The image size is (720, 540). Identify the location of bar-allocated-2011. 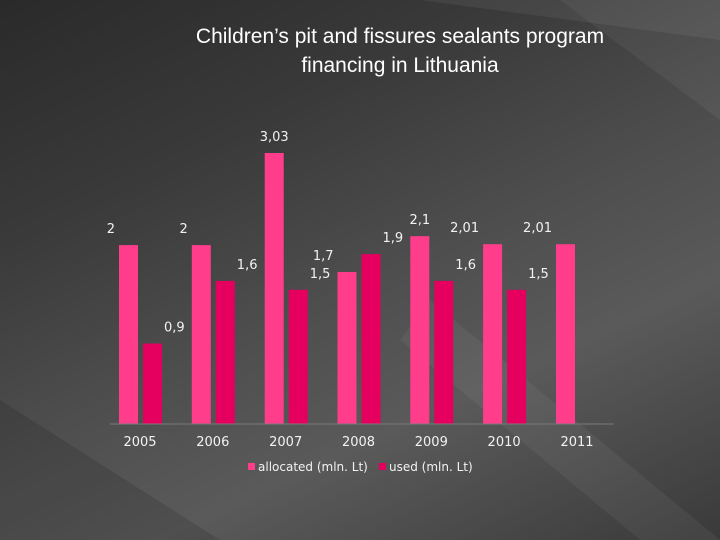
(565, 334).